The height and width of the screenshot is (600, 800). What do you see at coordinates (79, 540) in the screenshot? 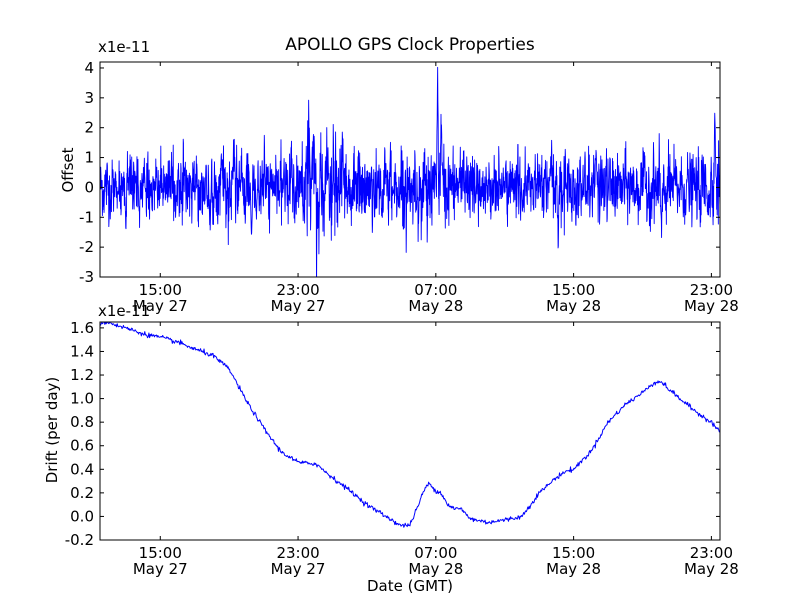
I see `y-tick-label: -0.2` at bounding box center [79, 540].